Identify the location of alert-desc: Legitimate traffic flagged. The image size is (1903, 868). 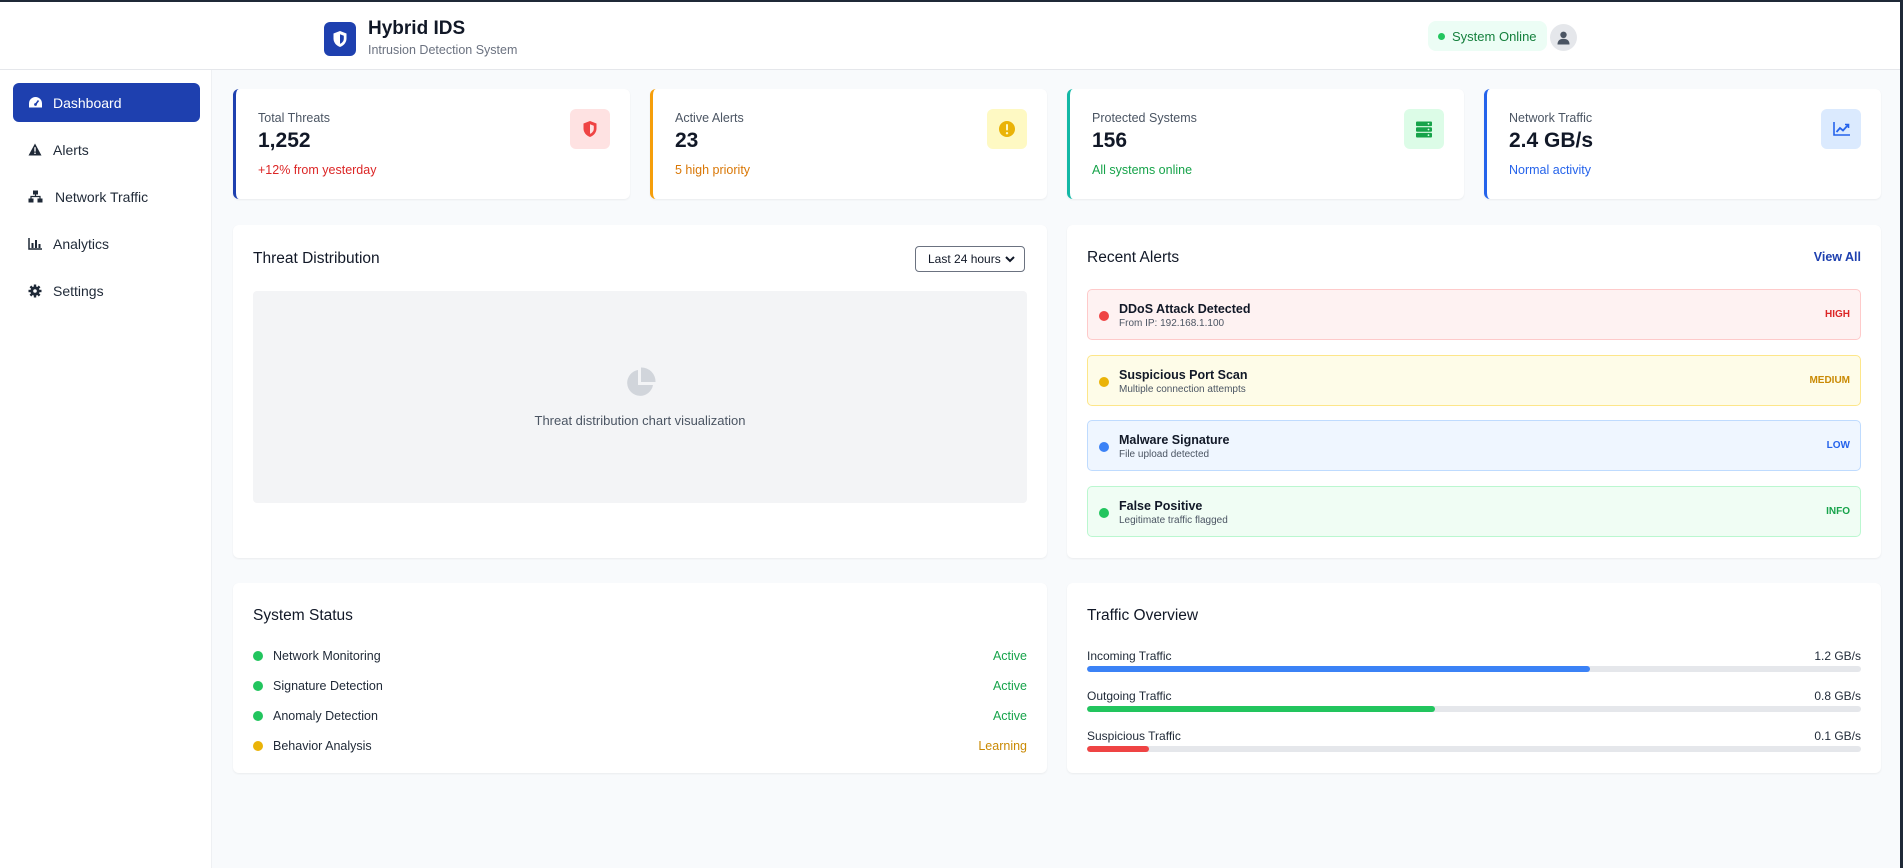
(1173, 520).